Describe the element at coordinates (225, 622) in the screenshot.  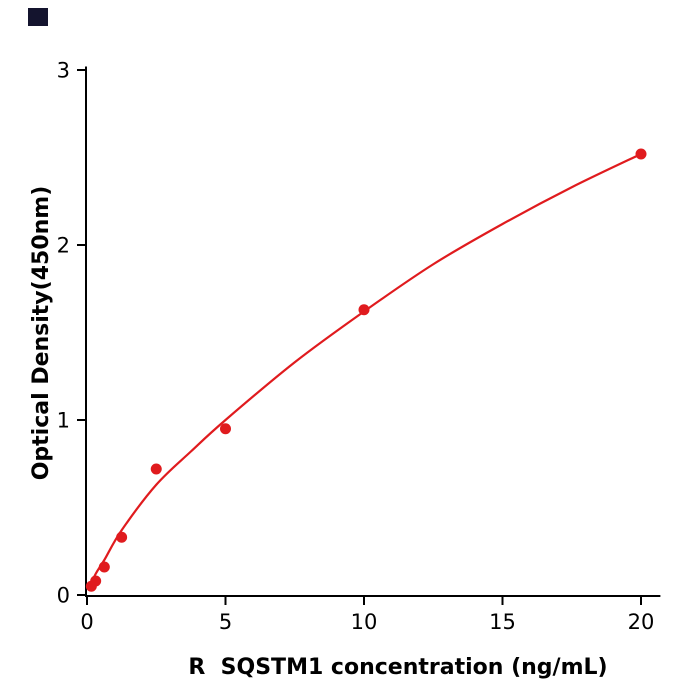
I see `x-tick-label: 5` at that location.